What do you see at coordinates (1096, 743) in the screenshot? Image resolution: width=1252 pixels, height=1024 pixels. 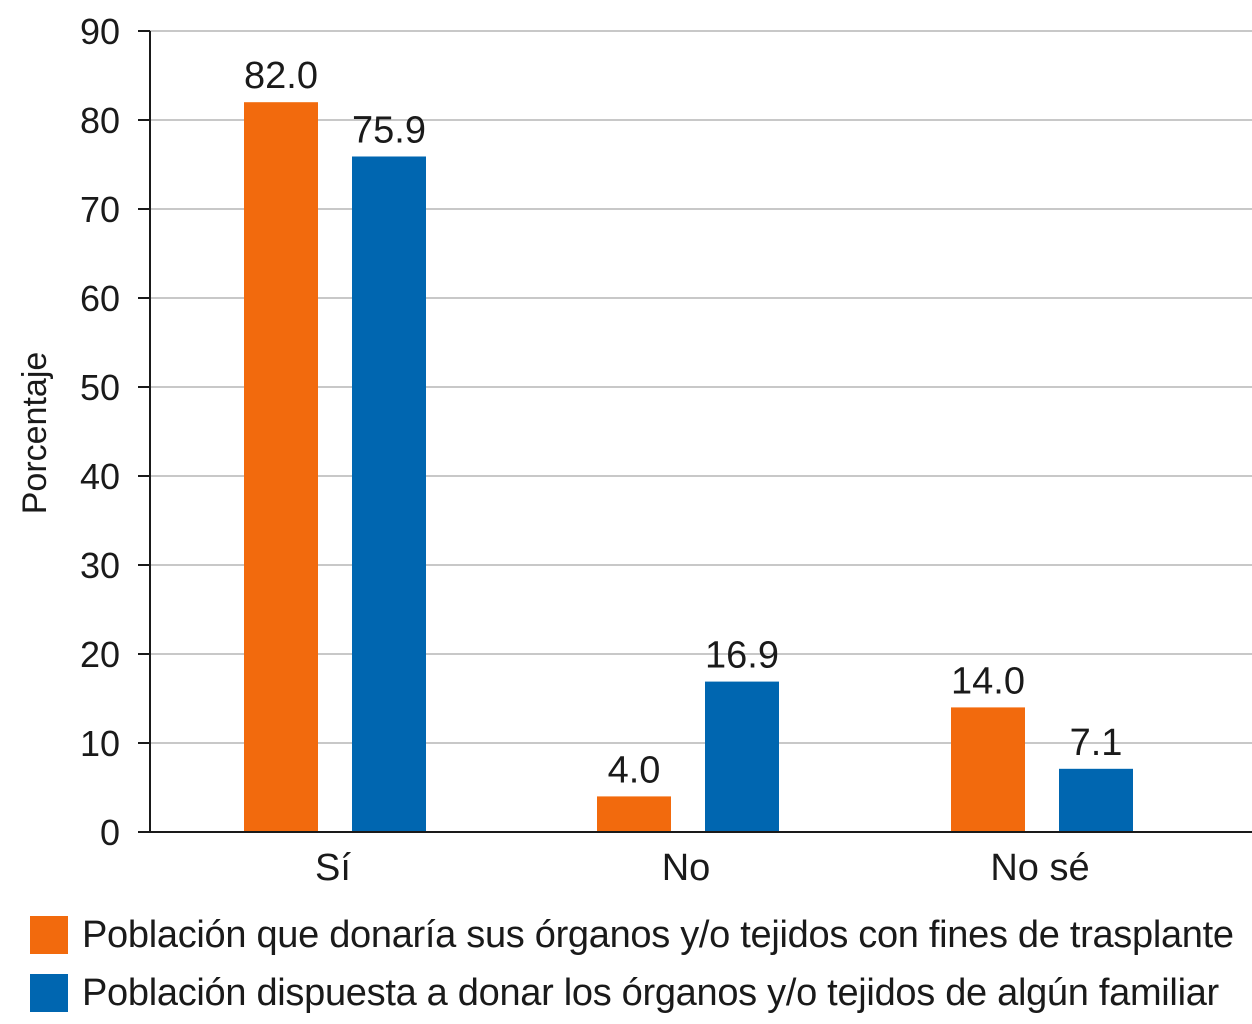 I see `data-label: 7.1` at bounding box center [1096, 743].